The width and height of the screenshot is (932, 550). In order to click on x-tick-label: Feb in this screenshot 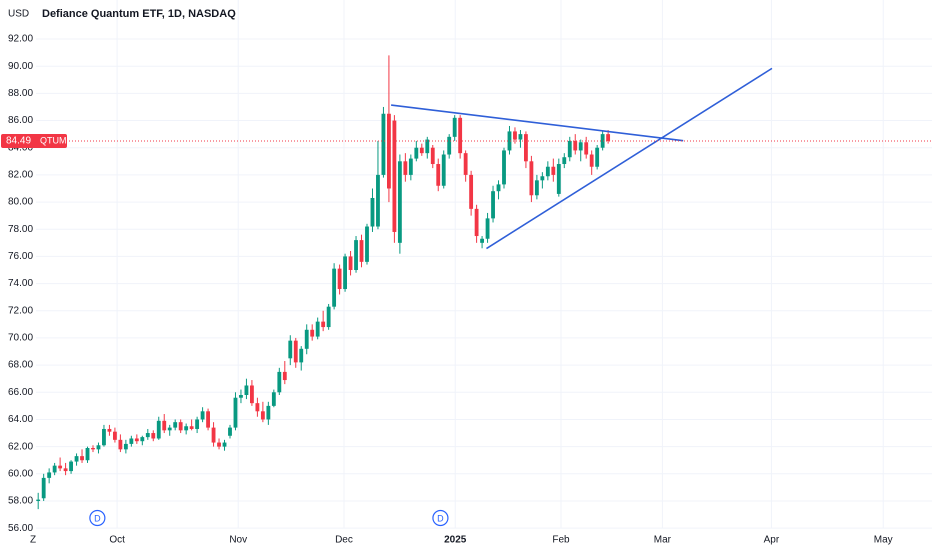, I will do `click(561, 540)`.